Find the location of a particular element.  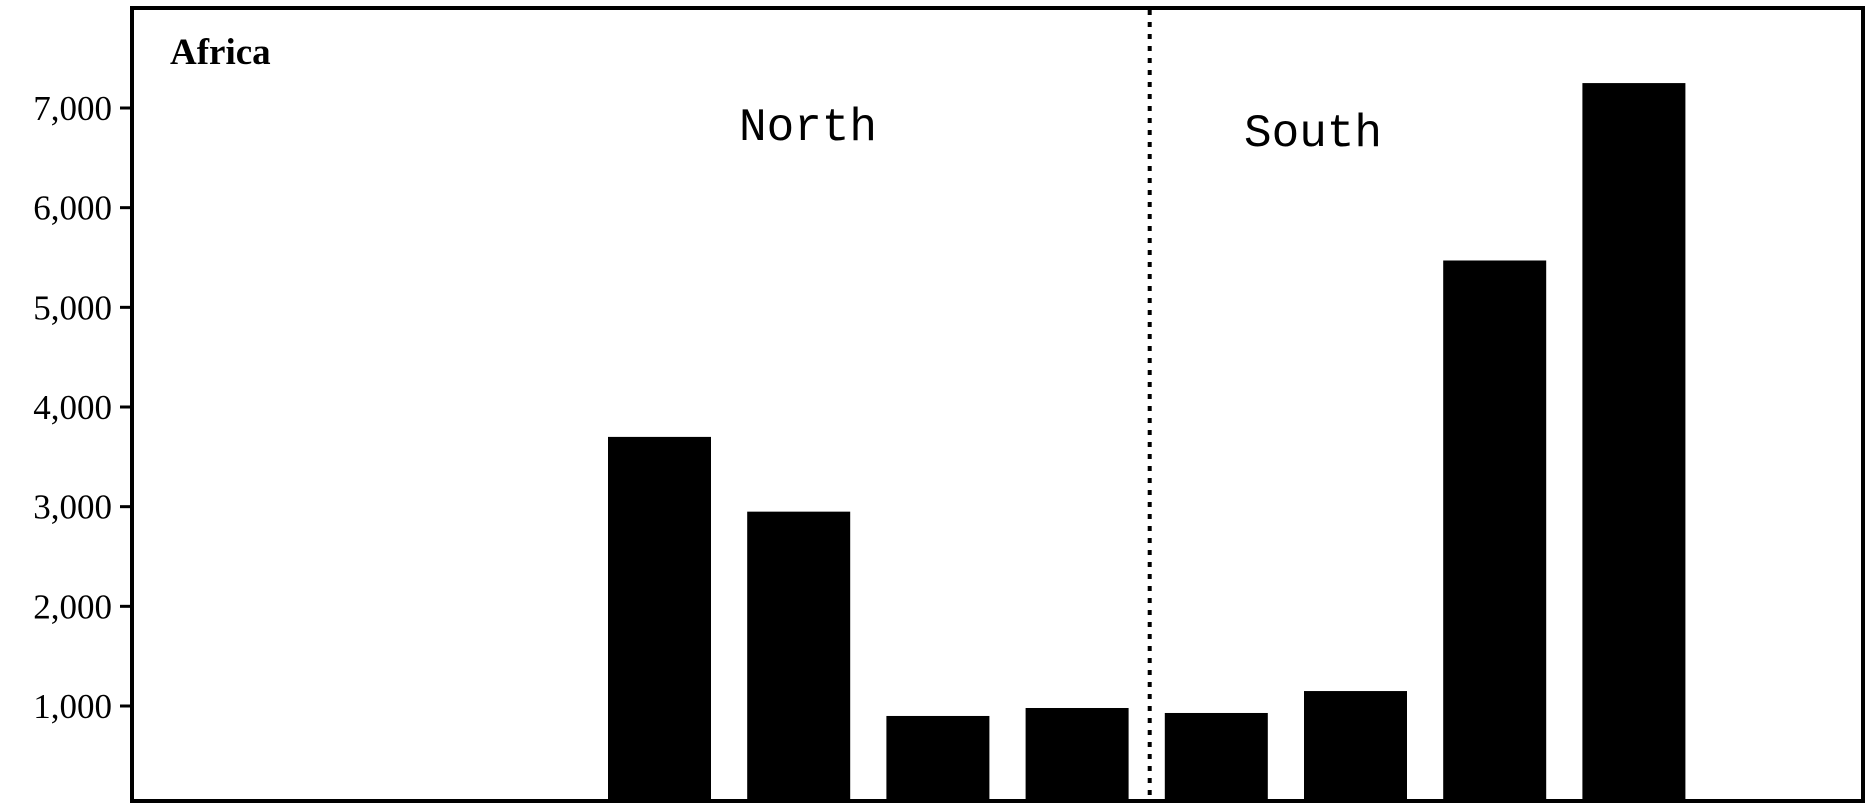

y-tick-label: 1,000 is located at coordinates (72, 706).